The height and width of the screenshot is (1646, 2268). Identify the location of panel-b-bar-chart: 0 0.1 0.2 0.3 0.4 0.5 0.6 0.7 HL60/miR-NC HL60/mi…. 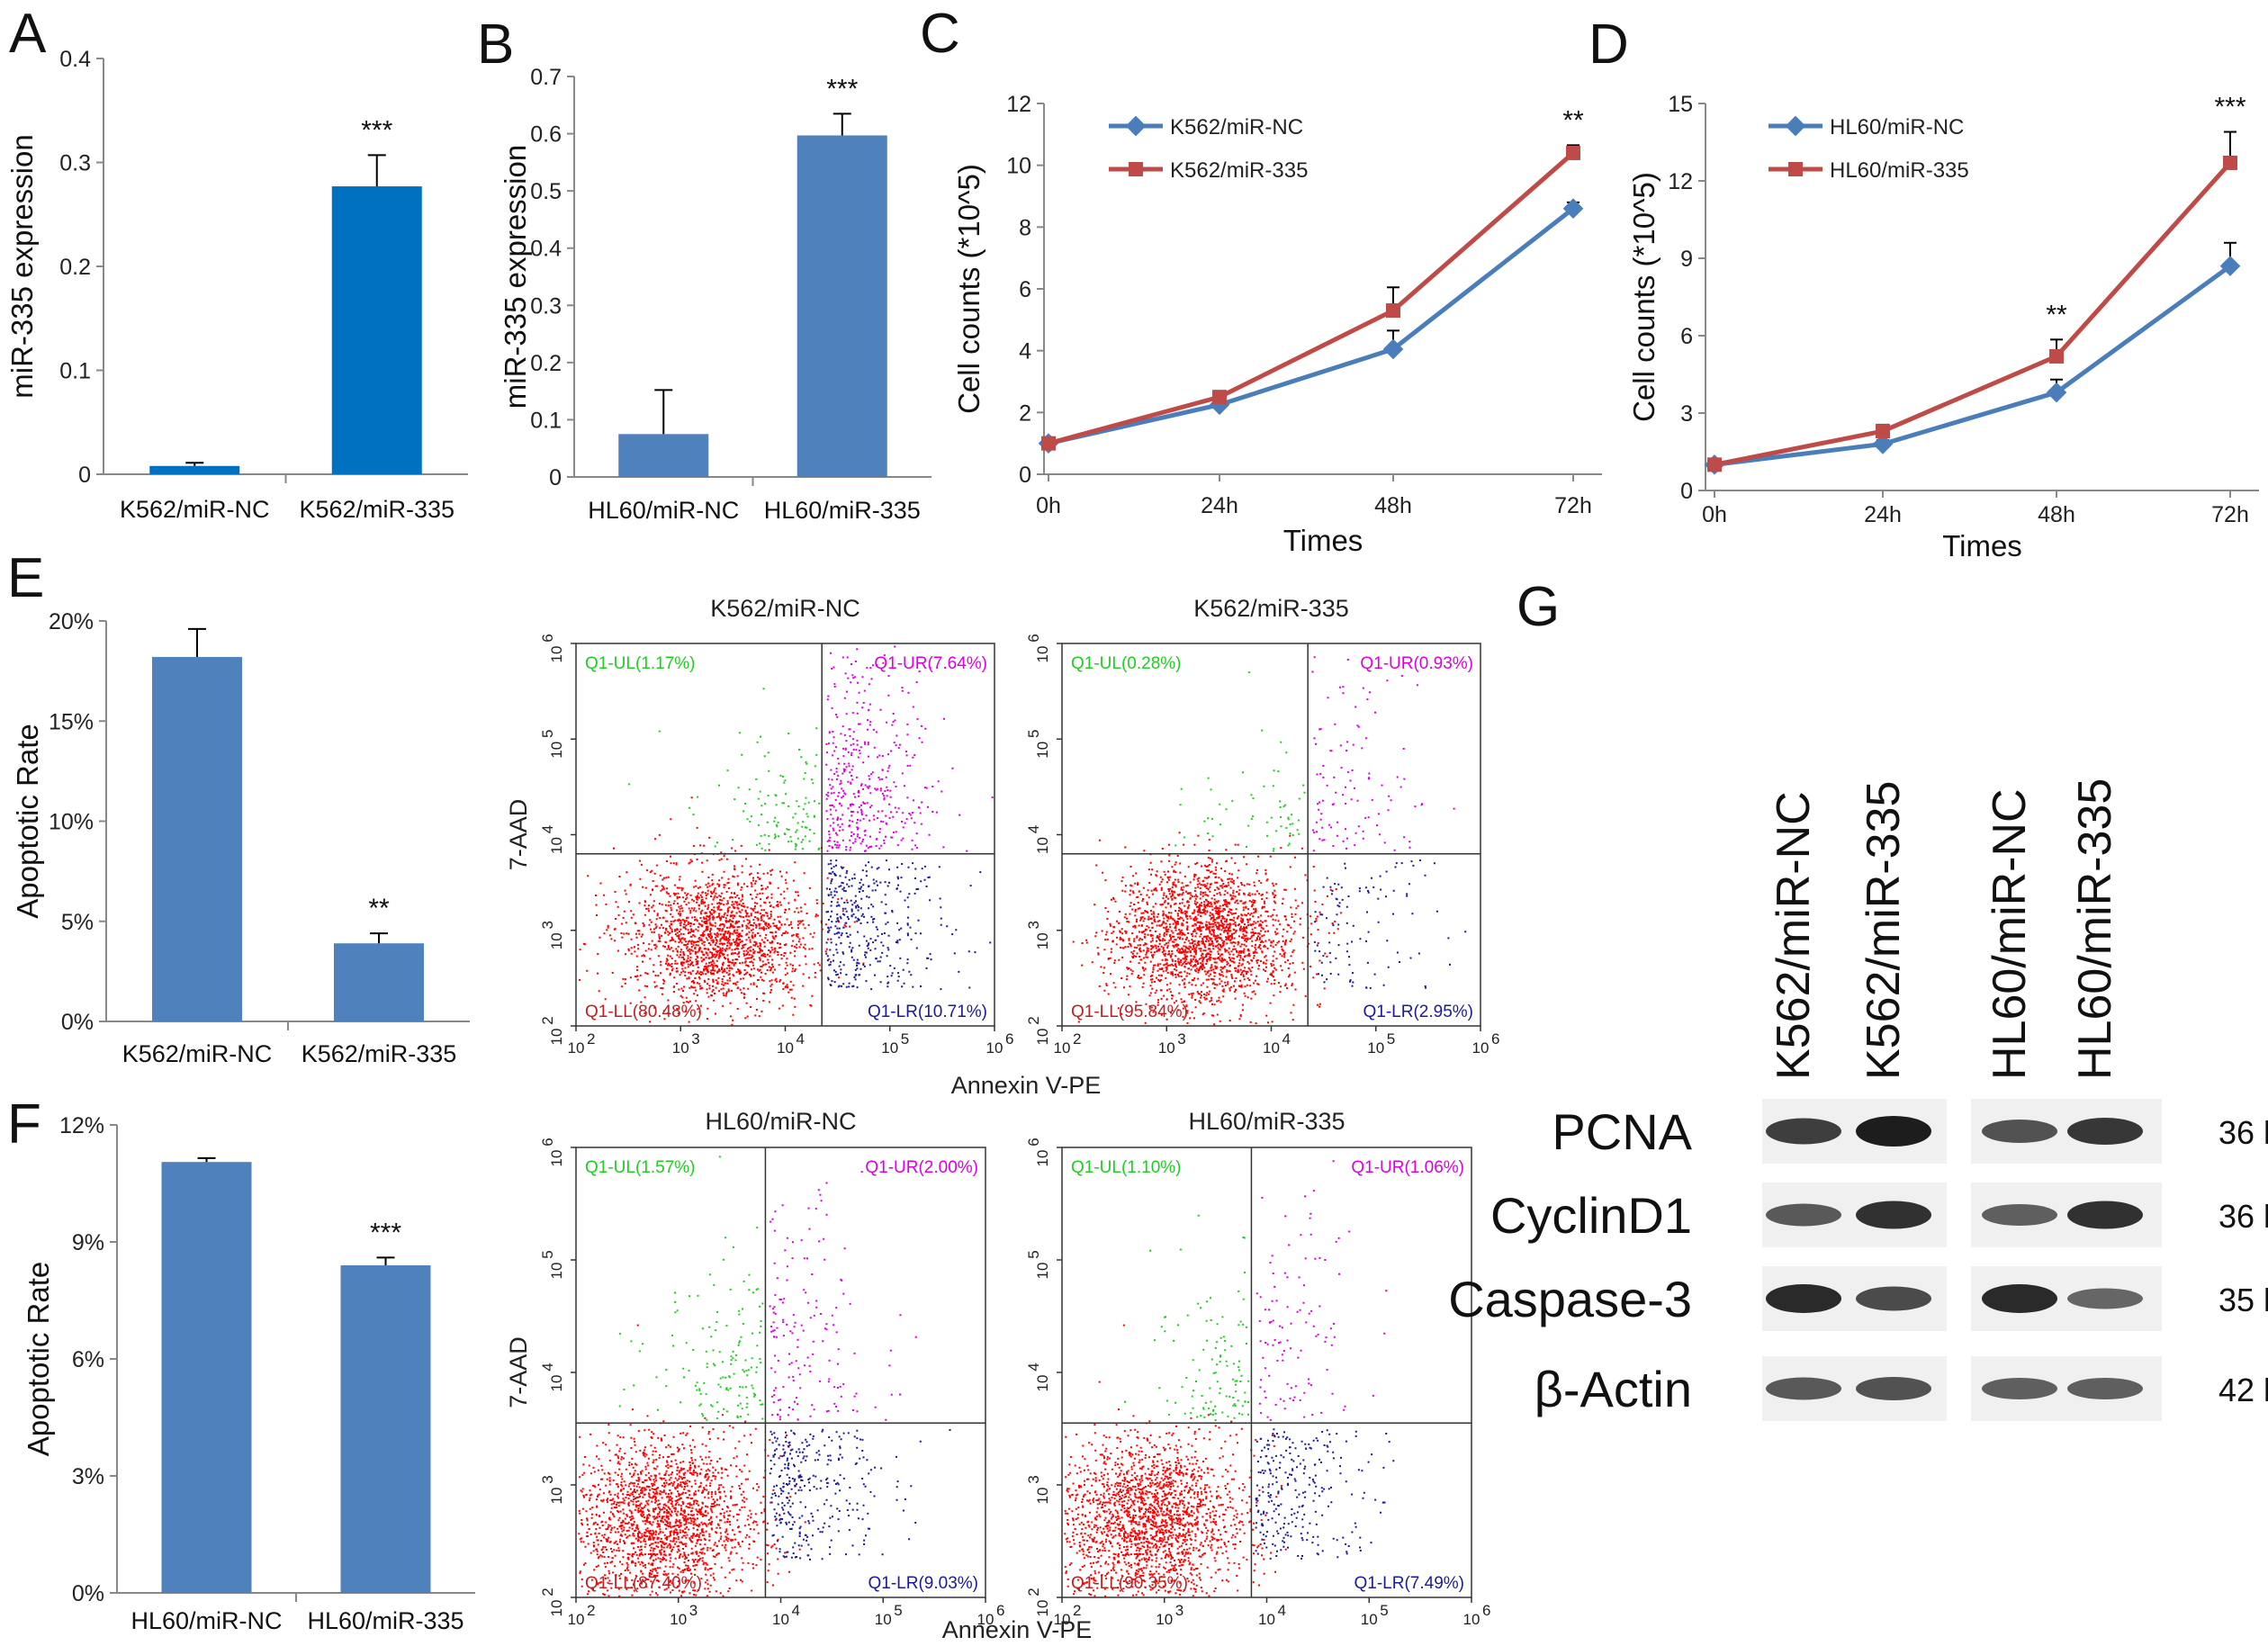
(715, 295).